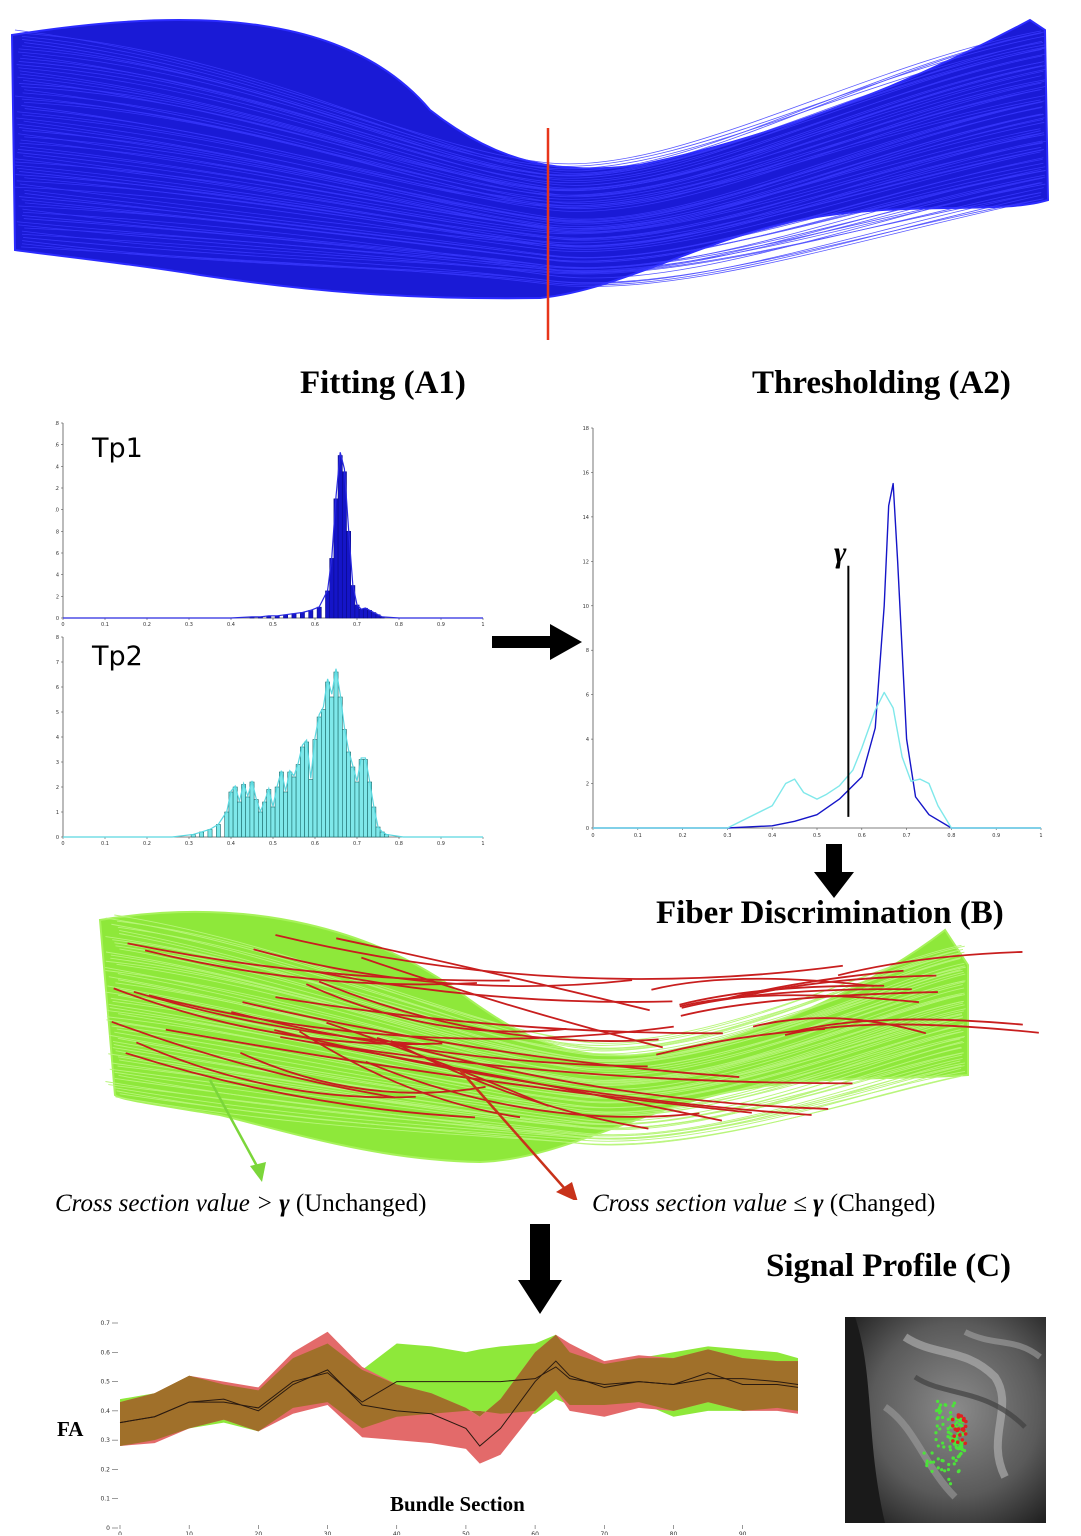 This screenshot has width=1081, height=1536. What do you see at coordinates (57, 467) in the screenshot?
I see `y-tick-label: 14` at bounding box center [57, 467].